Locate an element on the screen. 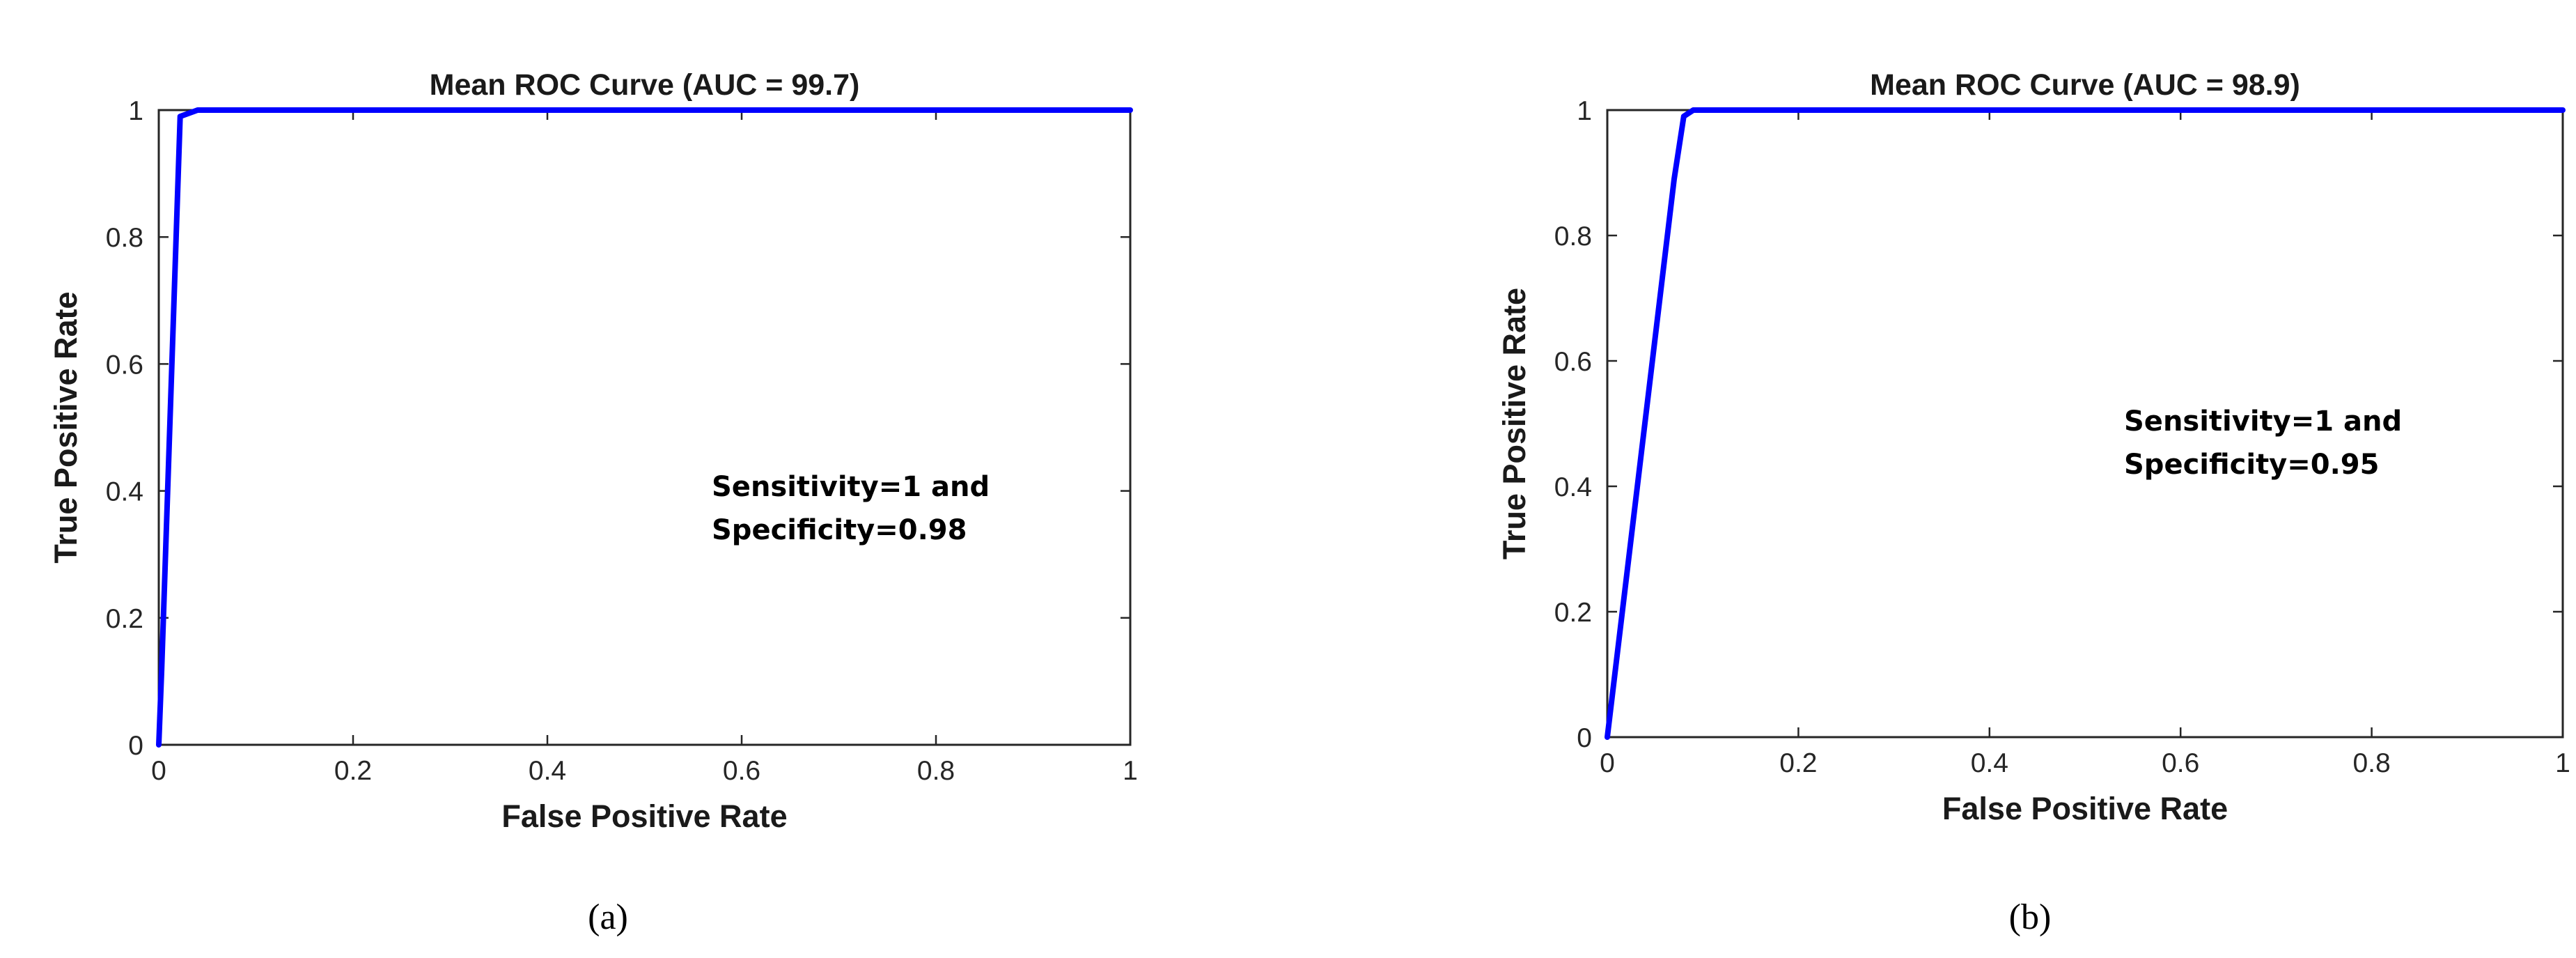 The image size is (2576, 958). panel-label: (b) is located at coordinates (2031, 917).